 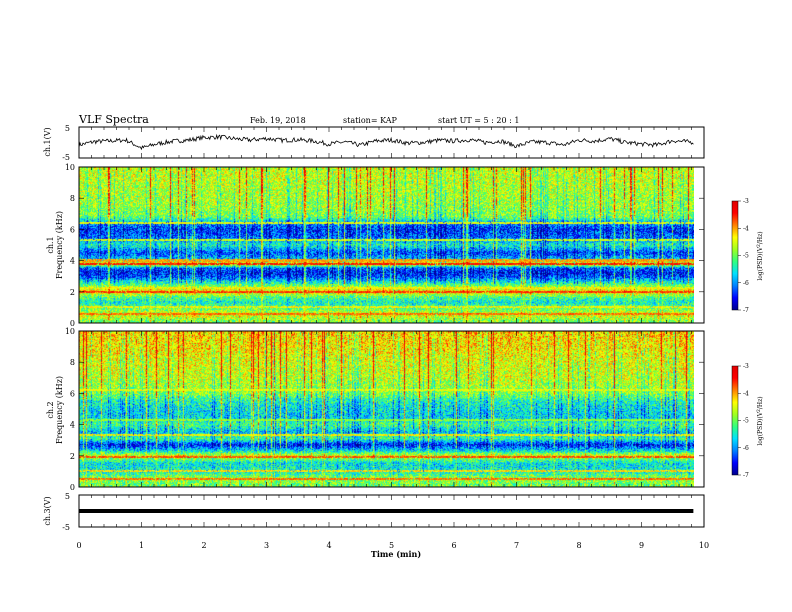 I want to click on ch1-colorbar-tick-label--3: -3, so click(x=746, y=201).